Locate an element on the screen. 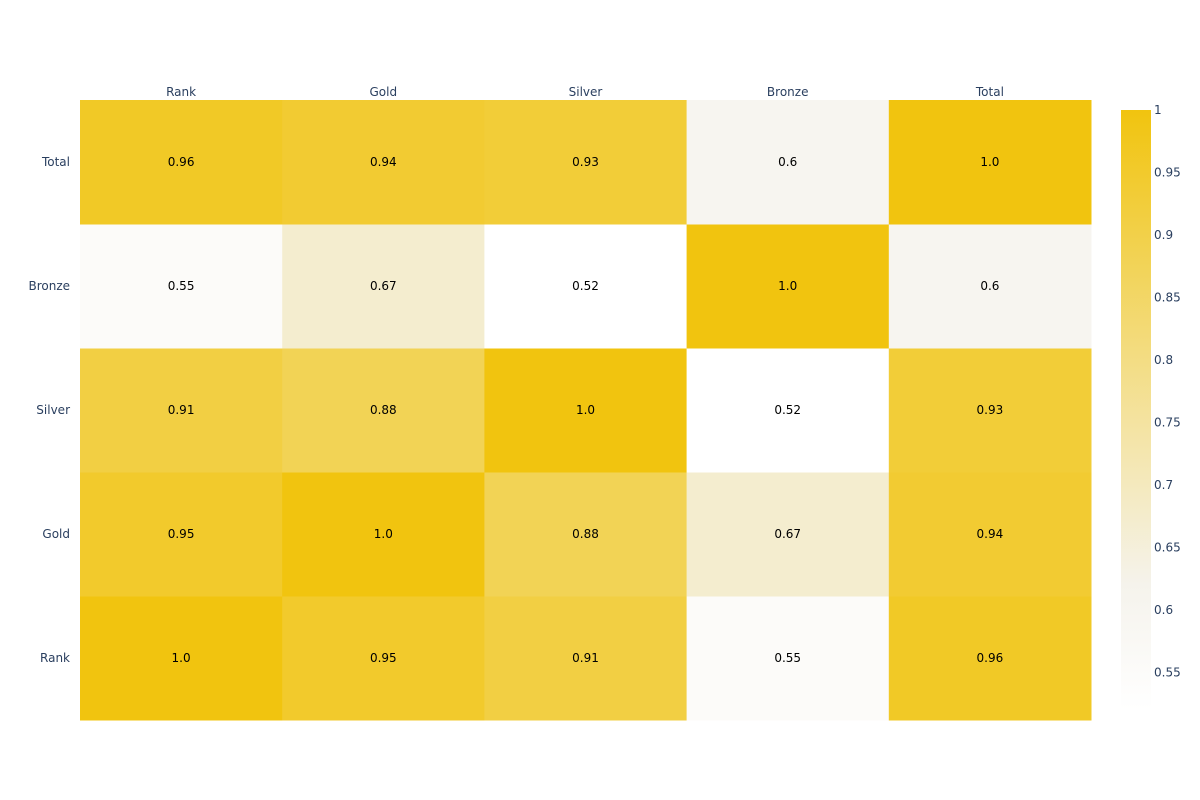 This screenshot has height=800, width=1200. colorbar-tick-label: 0.95 is located at coordinates (1167, 173).